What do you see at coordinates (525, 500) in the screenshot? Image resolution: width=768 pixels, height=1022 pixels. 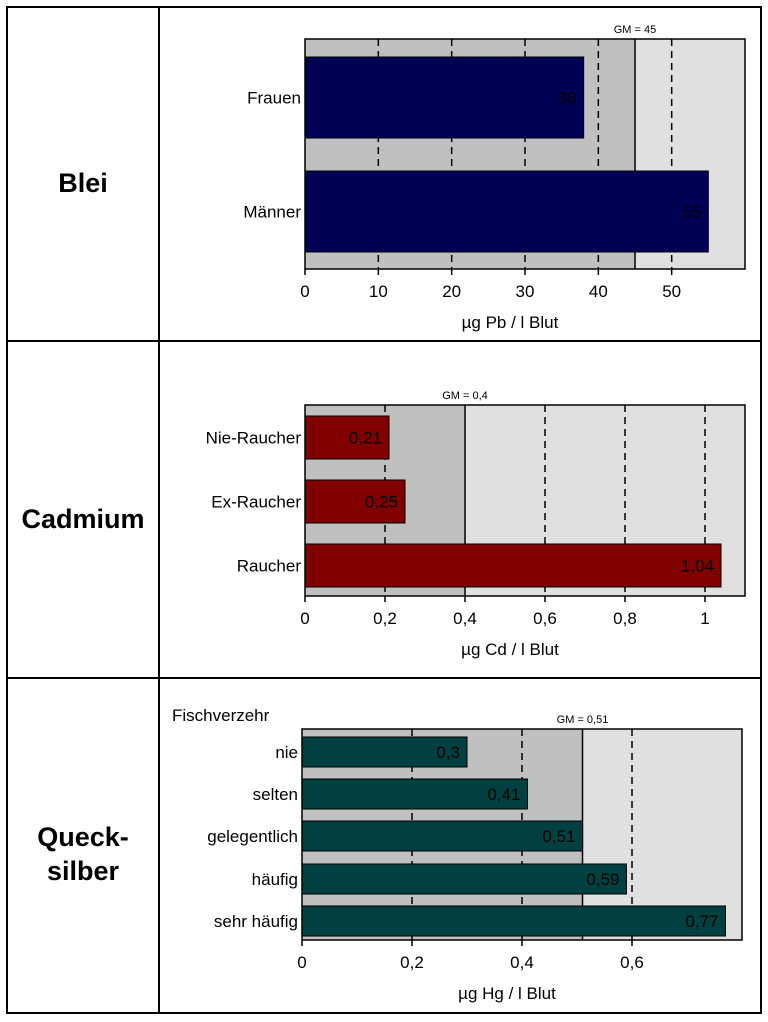 I see `plot-frame` at bounding box center [525, 500].